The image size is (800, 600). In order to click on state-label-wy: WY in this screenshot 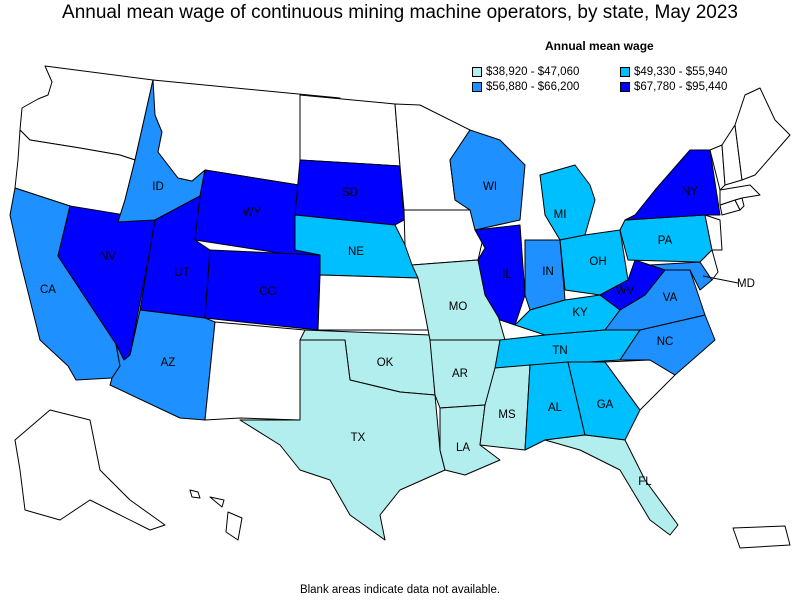, I will do `click(252, 213)`.